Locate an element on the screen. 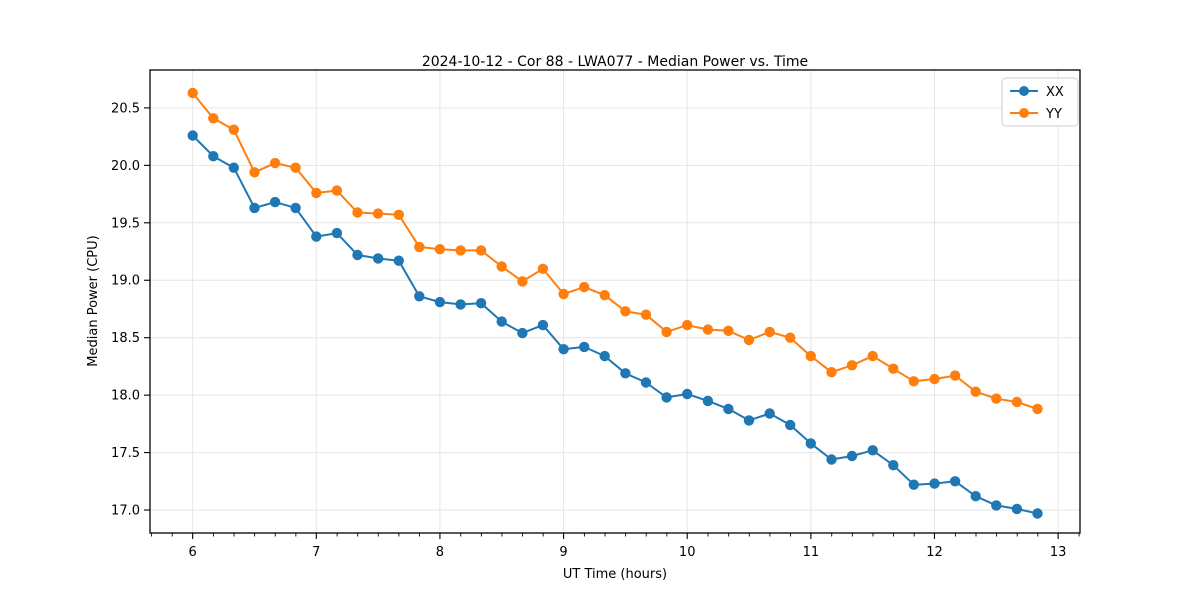 This screenshot has height=604, width=1200. x-axis-label: UT Time (hours) is located at coordinates (615, 574).